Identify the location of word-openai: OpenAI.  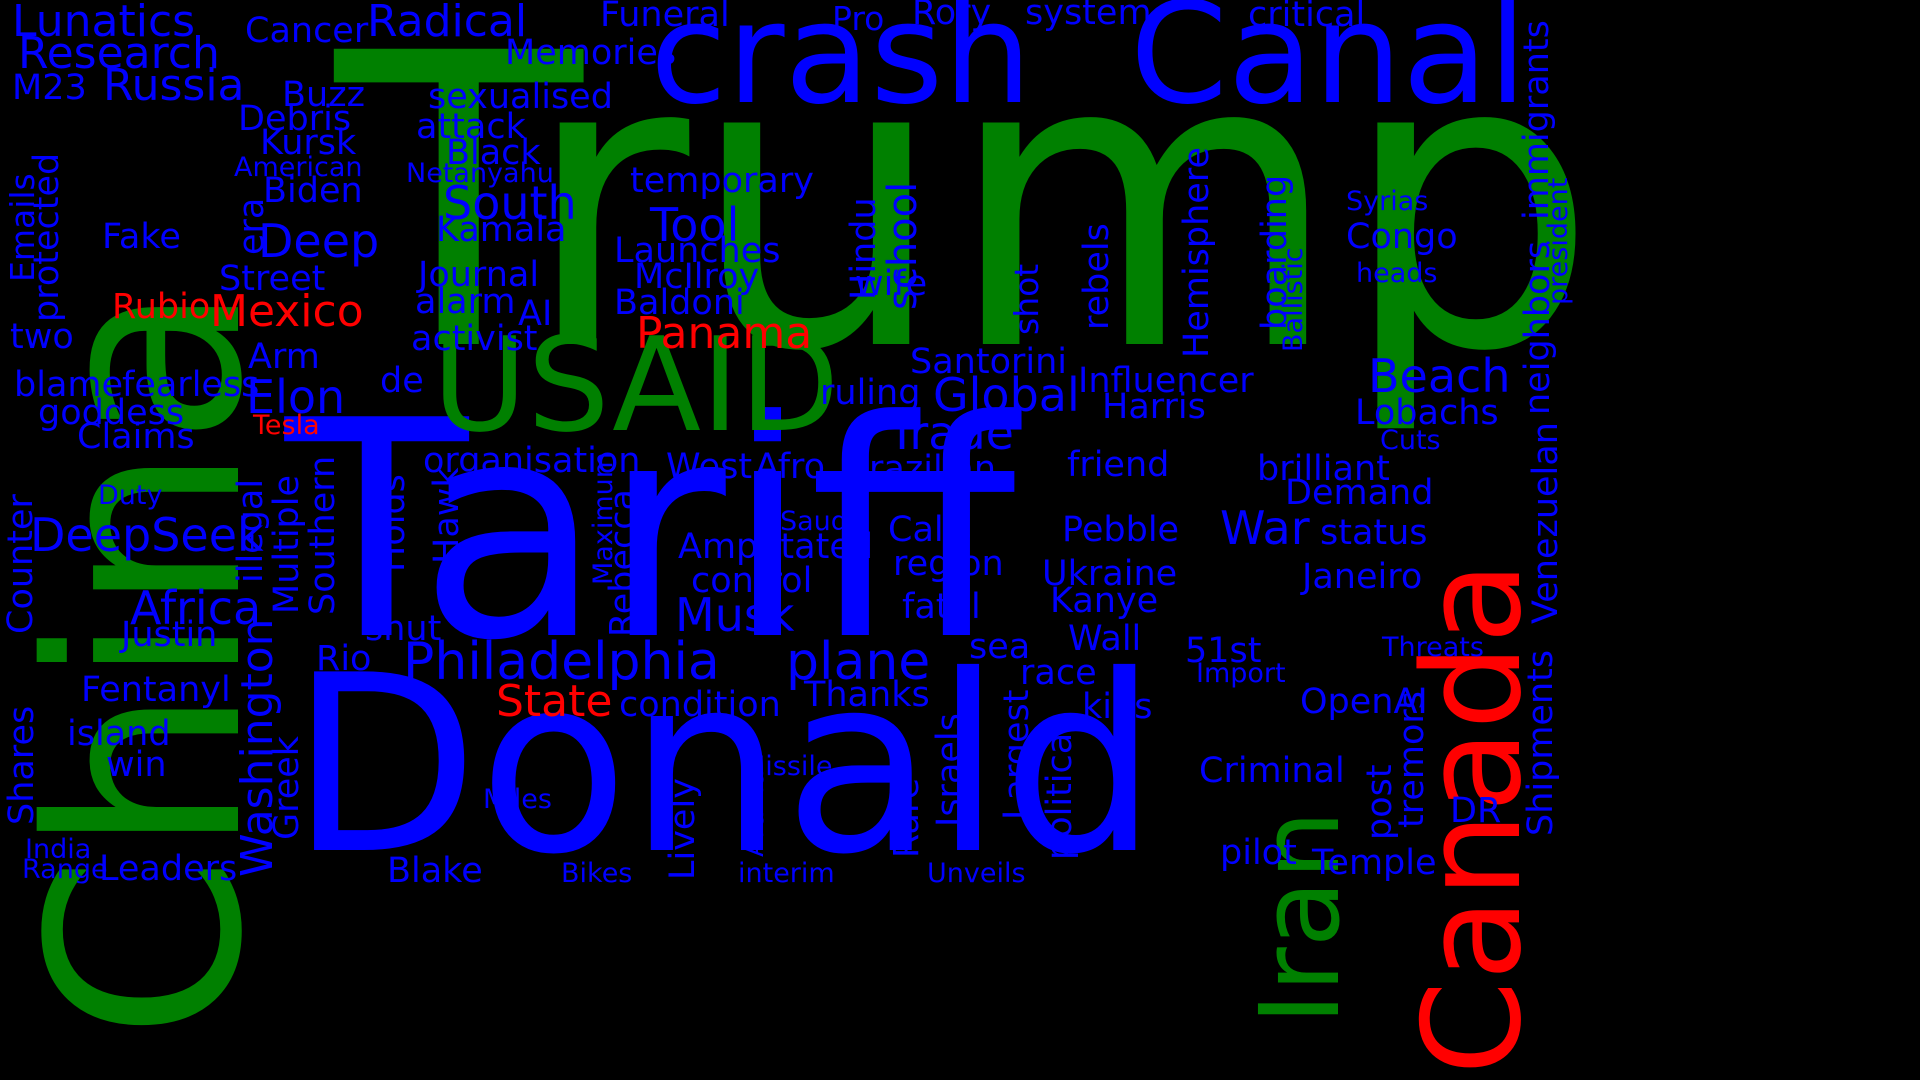
(1364, 702).